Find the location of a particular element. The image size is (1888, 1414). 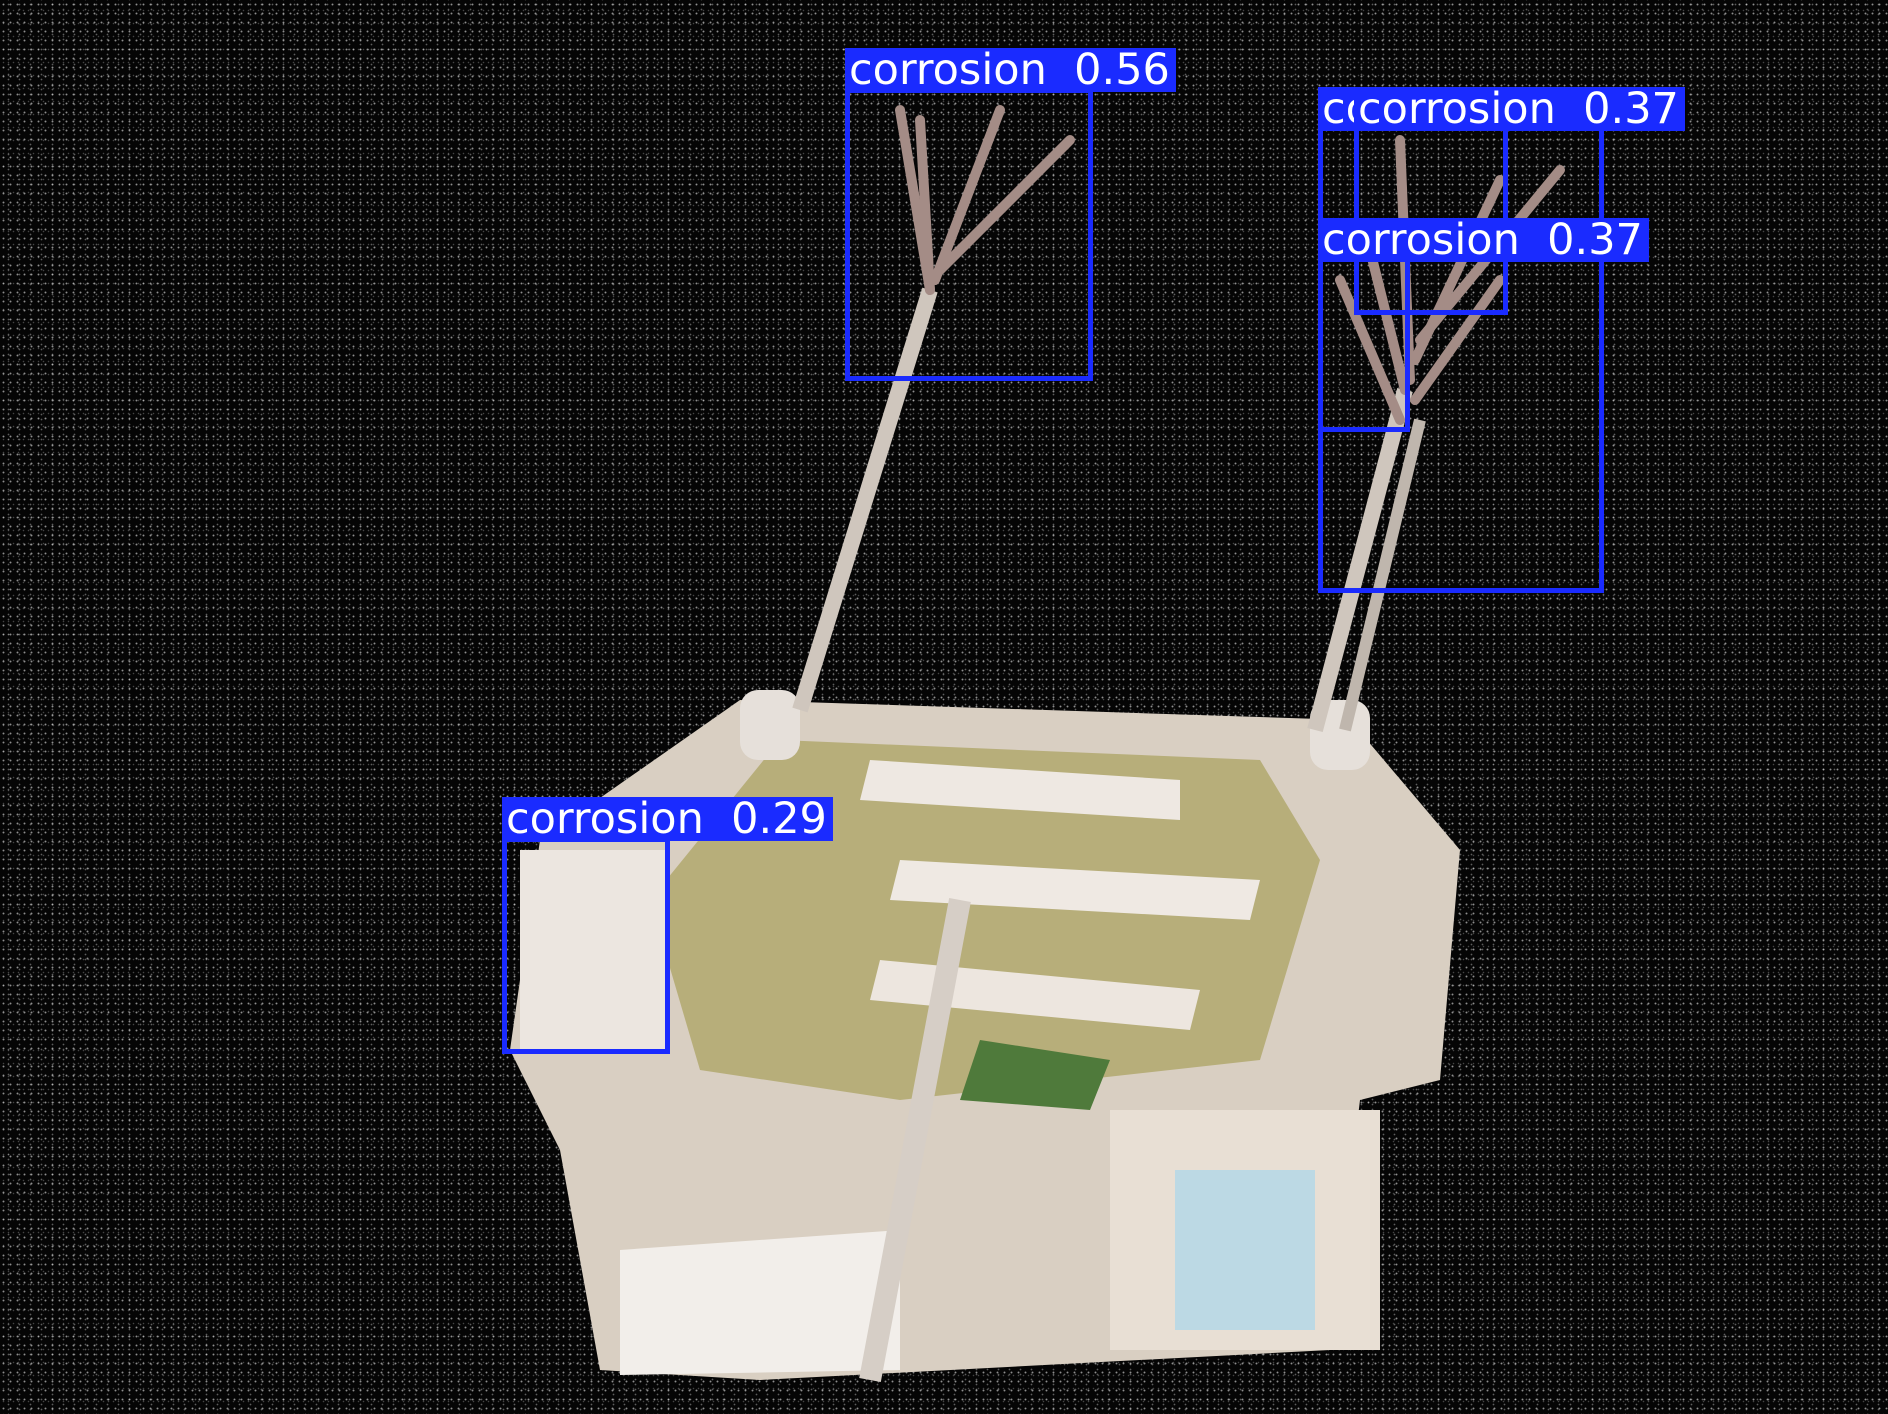

detection-label: corrosion 0.56 is located at coordinates (1010, 70).